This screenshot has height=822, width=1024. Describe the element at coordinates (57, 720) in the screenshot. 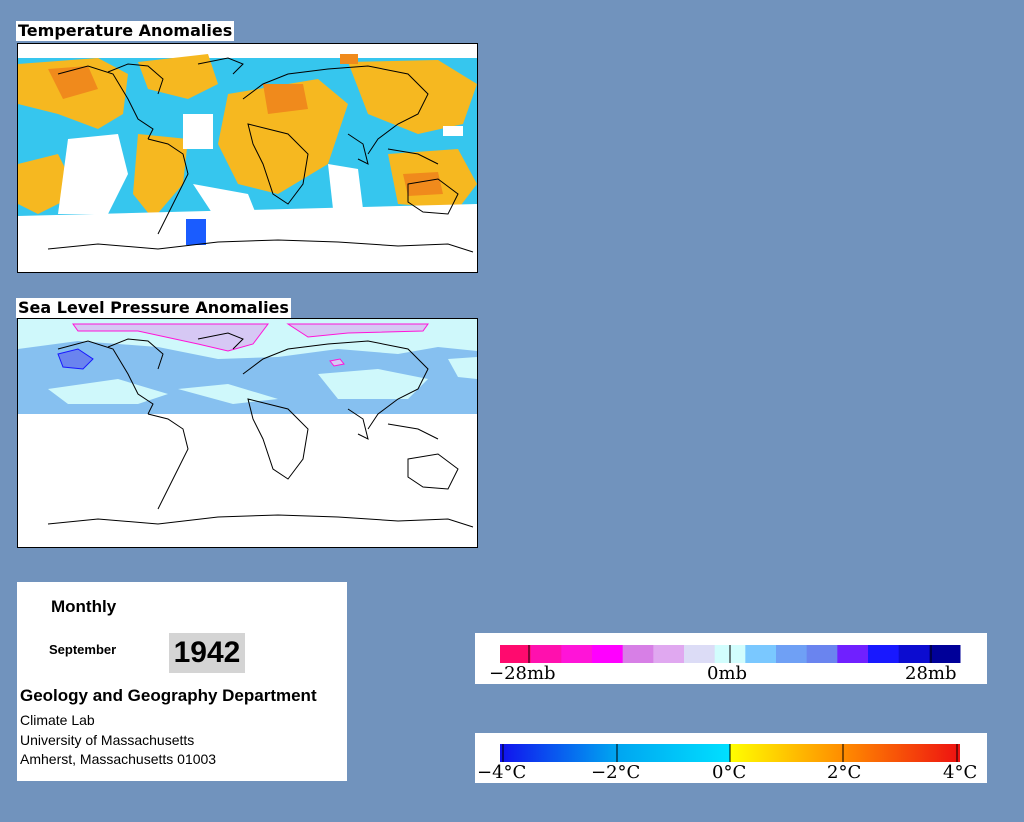

I see `lab-name: Climate Lab` at that location.